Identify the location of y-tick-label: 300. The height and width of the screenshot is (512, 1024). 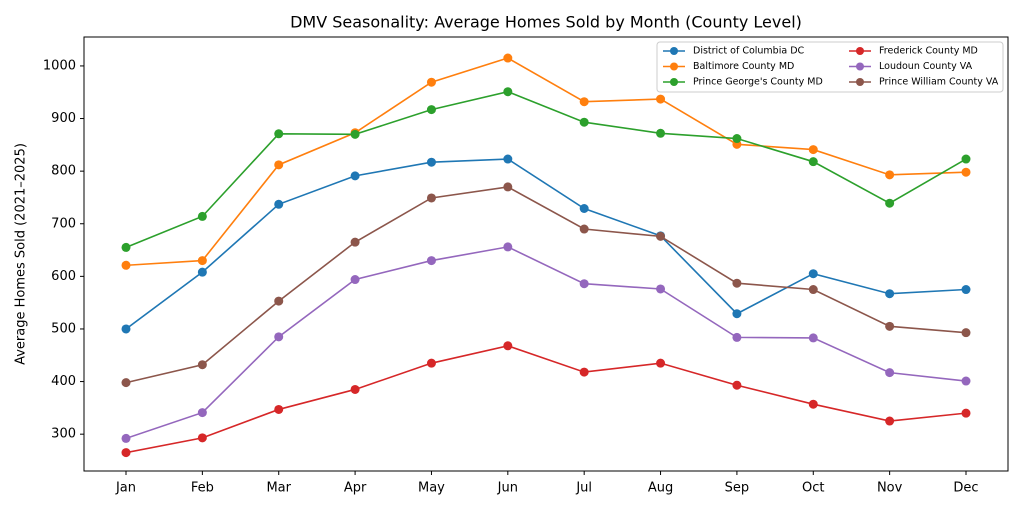
(63, 434).